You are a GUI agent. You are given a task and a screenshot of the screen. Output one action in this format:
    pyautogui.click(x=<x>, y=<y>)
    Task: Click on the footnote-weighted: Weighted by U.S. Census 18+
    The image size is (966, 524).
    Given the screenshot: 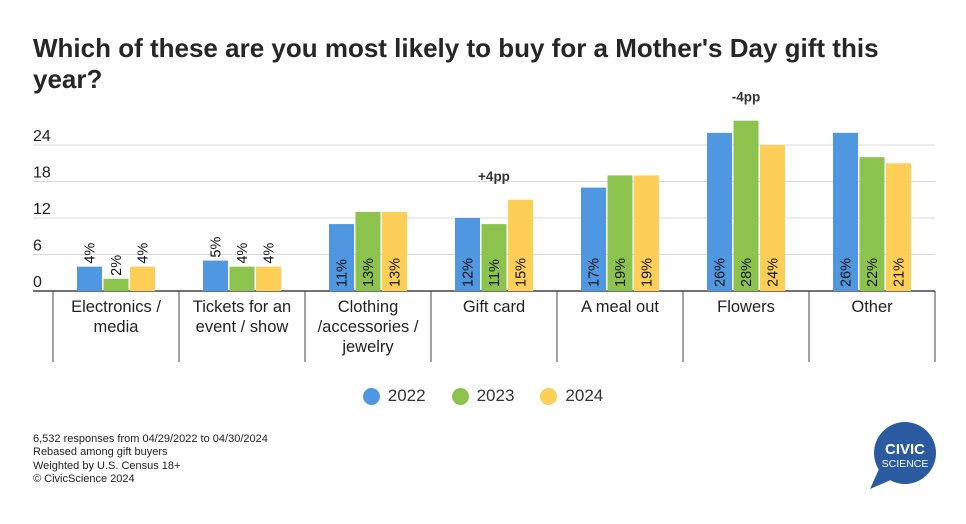 What is the action you would take?
    pyautogui.click(x=107, y=465)
    